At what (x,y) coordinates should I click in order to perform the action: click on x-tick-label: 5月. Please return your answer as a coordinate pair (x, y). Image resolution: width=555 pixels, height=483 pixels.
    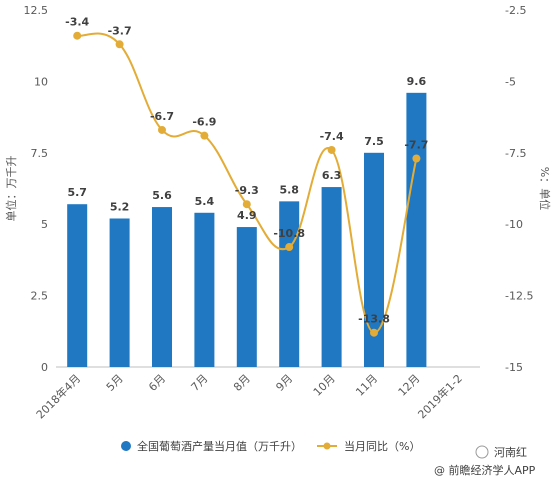
    Looking at the image, I should click on (115, 383).